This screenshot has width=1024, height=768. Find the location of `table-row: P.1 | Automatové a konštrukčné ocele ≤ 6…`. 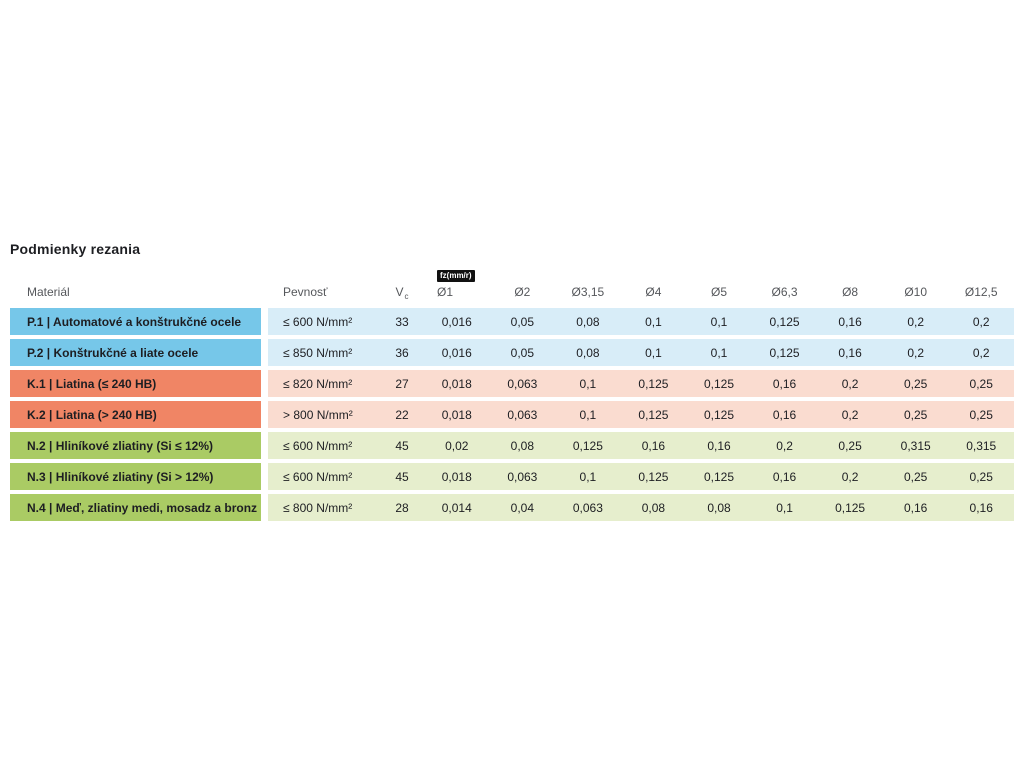

table-row: P.1 | Automatové a konštrukčné ocele ≤ 6… is located at coordinates (512, 321).